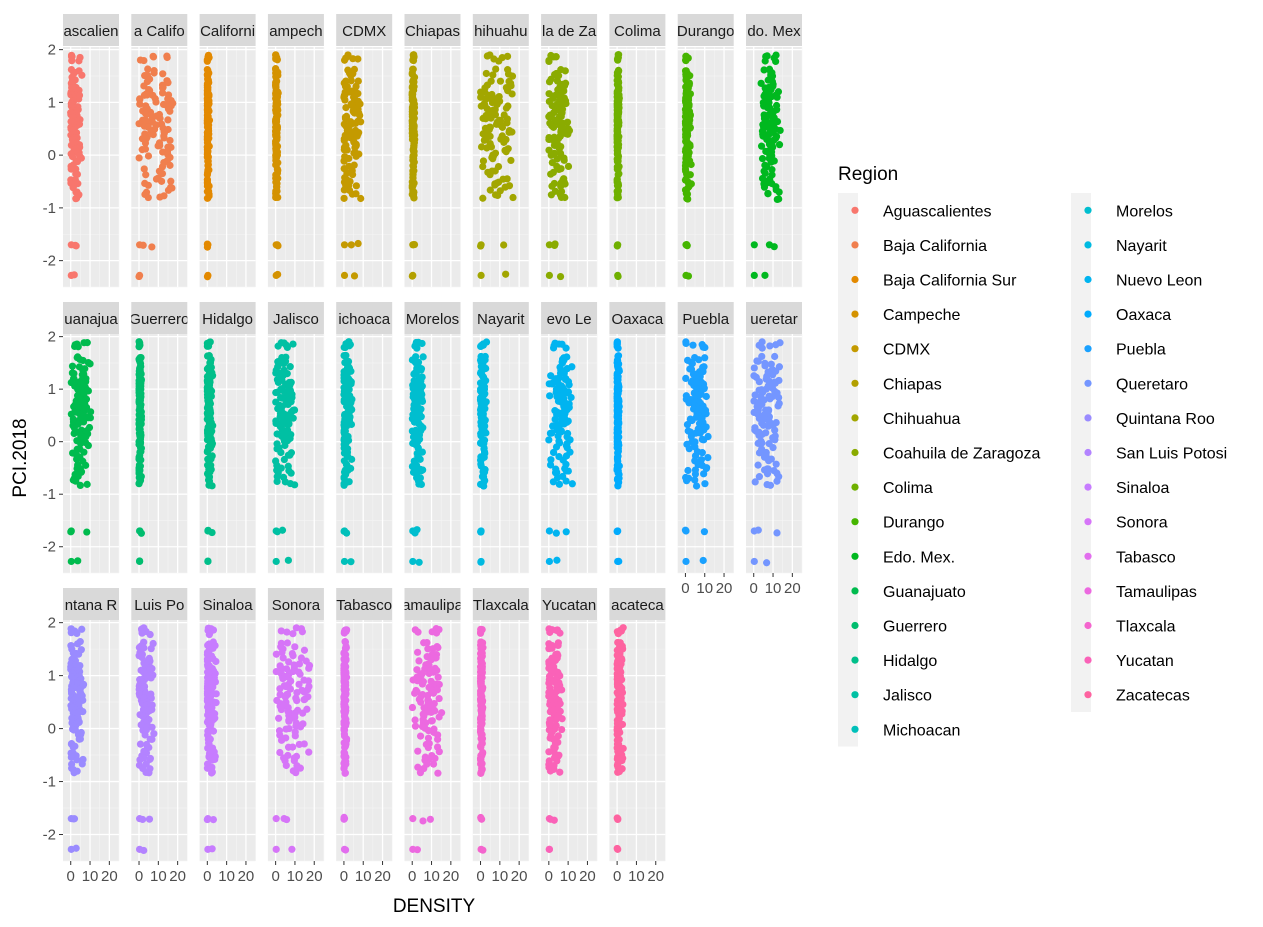  I want to click on facet-panel: Hidalgo, so click(227, 438).